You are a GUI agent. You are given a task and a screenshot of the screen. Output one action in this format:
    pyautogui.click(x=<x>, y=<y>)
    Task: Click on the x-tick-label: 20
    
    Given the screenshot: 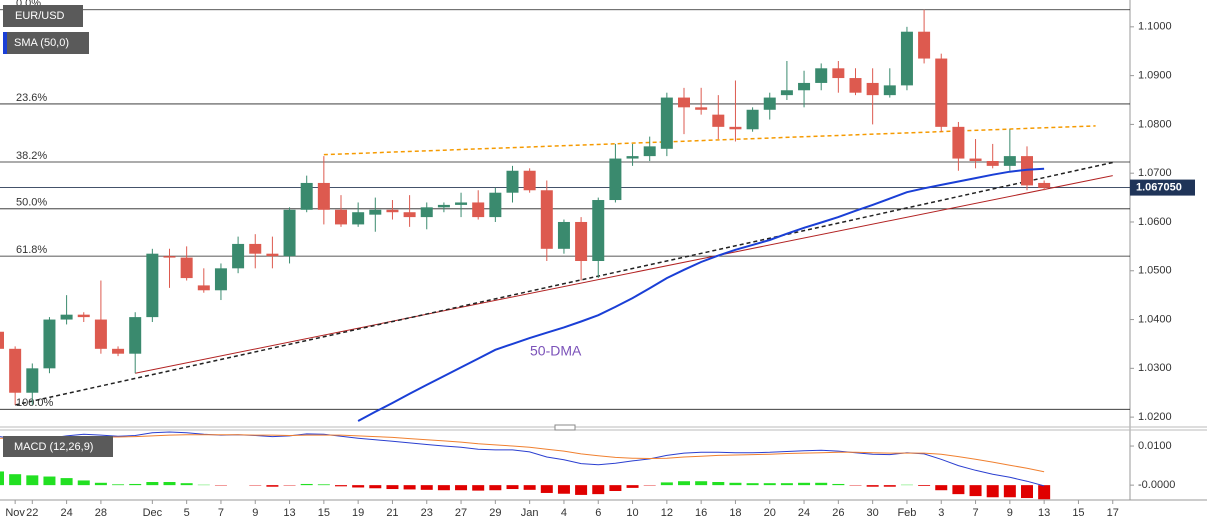 What is the action you would take?
    pyautogui.click(x=770, y=513)
    